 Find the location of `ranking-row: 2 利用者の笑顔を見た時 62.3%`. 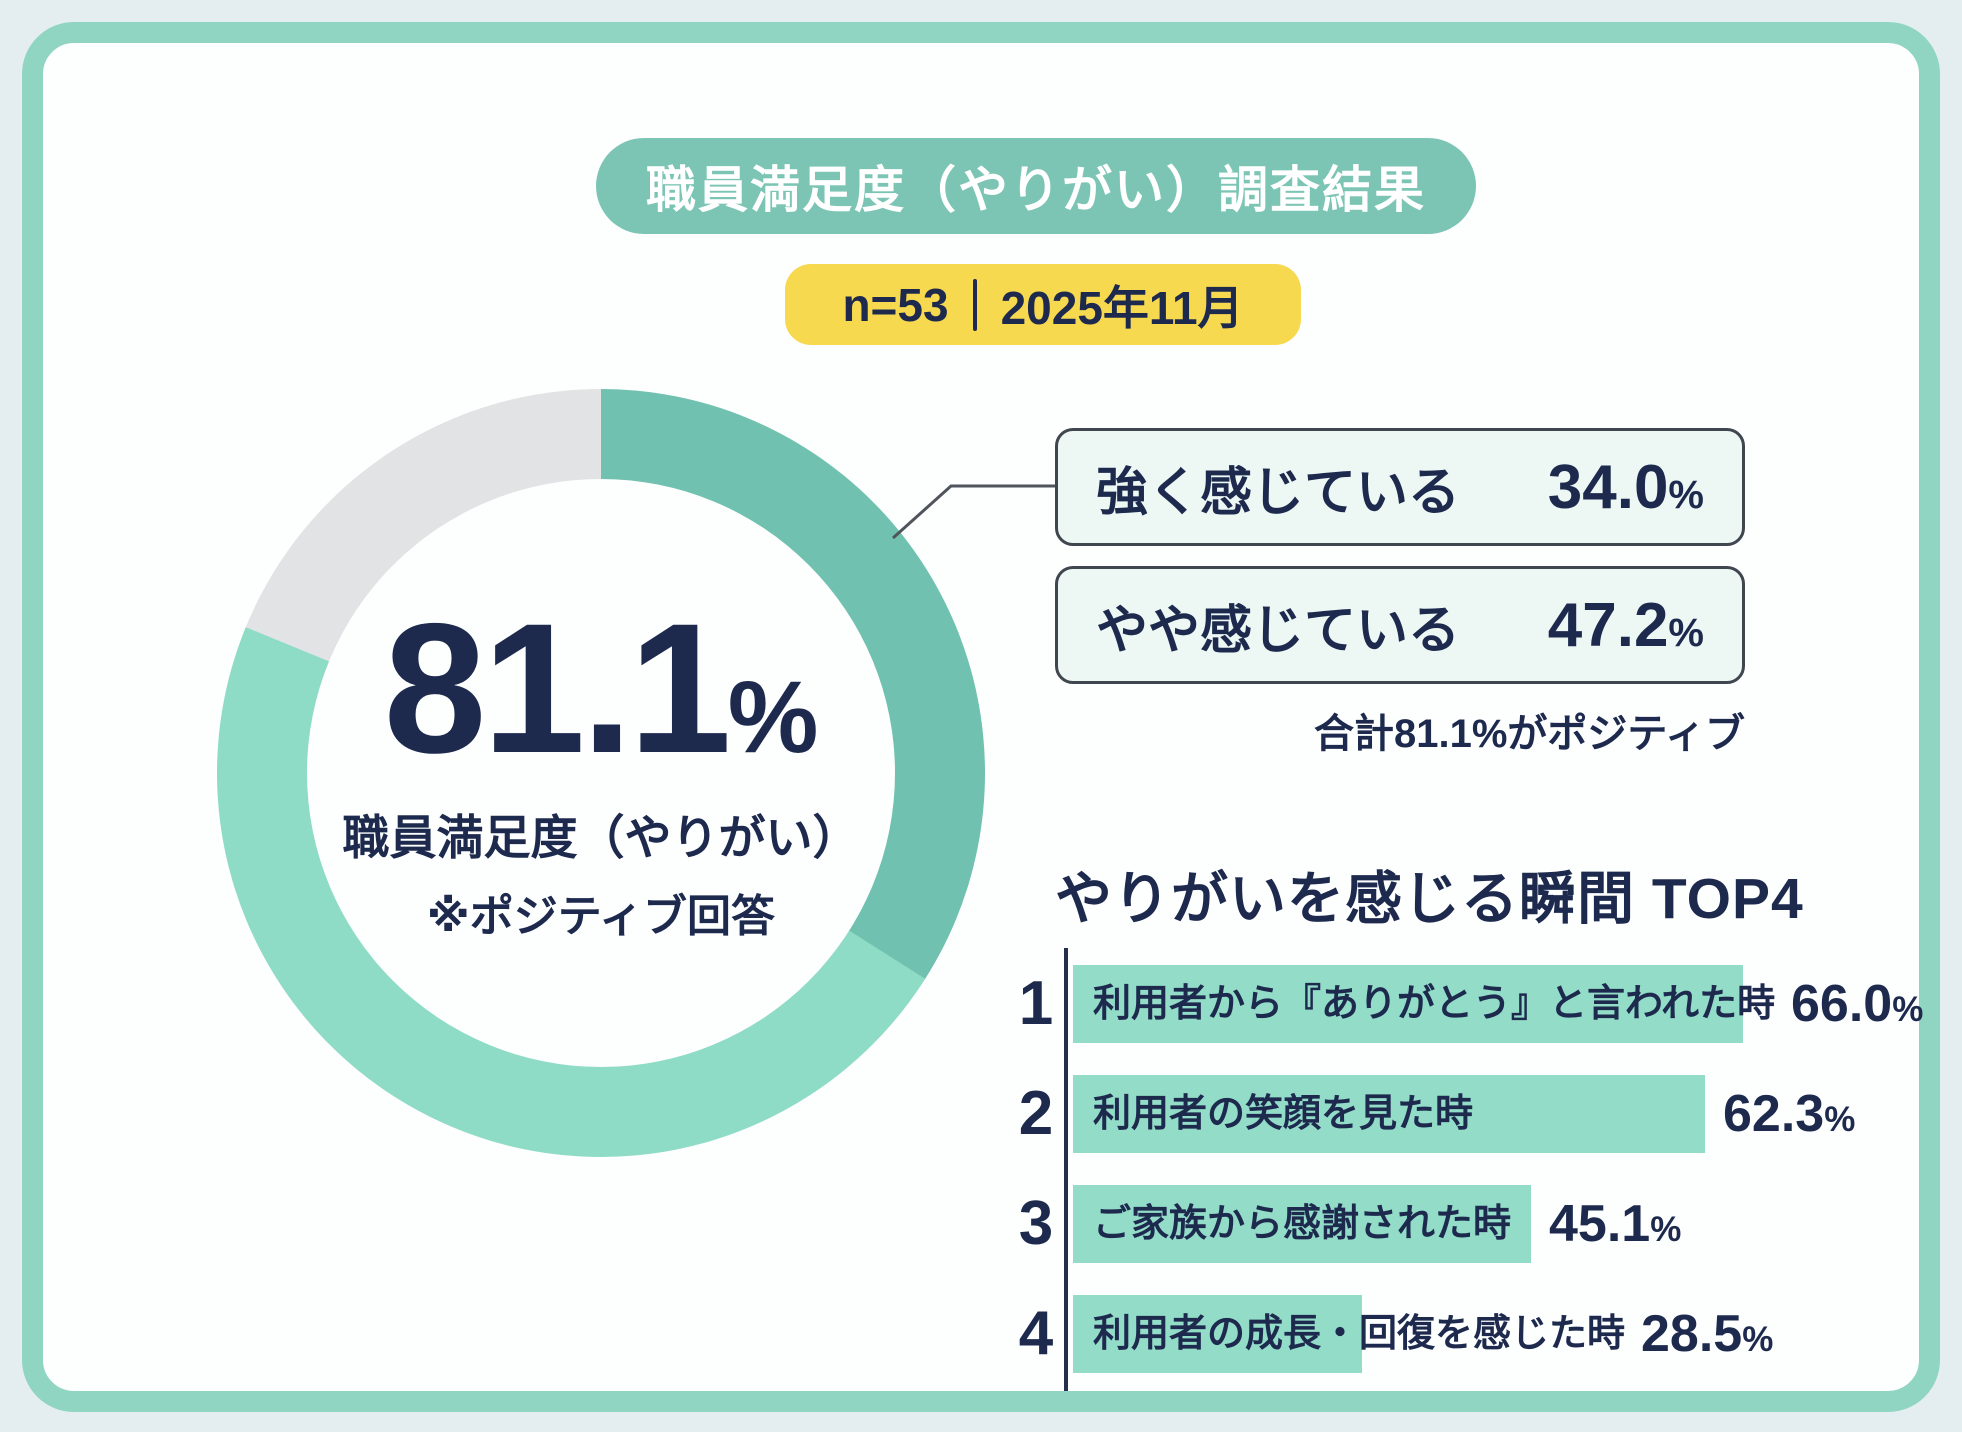

ranking-row: 2 利用者の笑顔を見た時 62.3% is located at coordinates (1486, 1114).